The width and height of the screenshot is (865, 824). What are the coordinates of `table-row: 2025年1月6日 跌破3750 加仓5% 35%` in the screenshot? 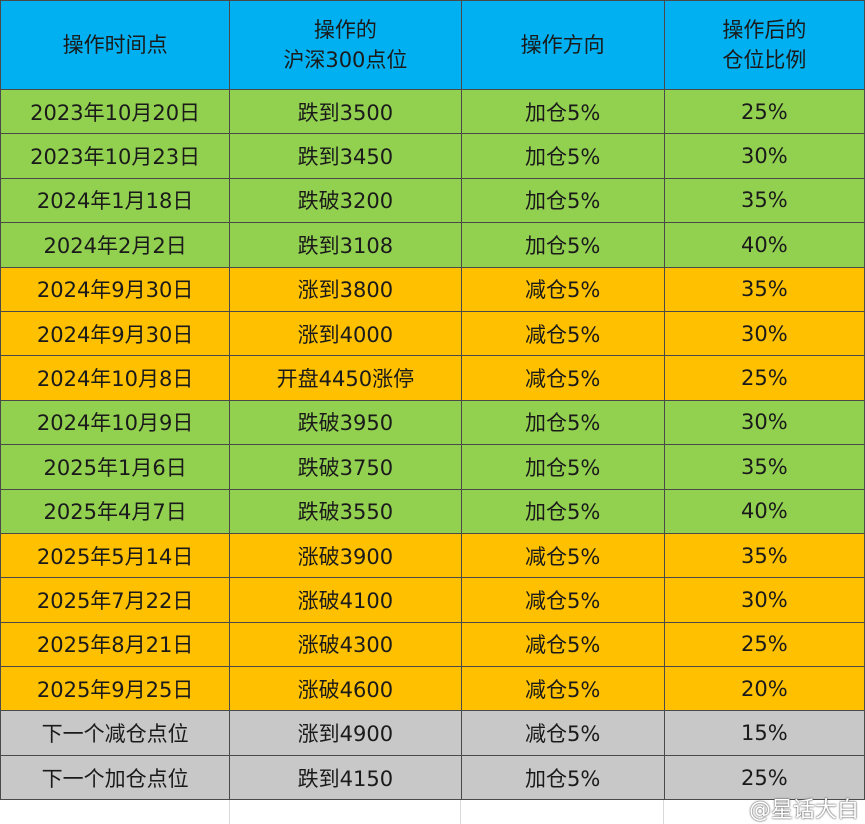 It's located at (432, 467).